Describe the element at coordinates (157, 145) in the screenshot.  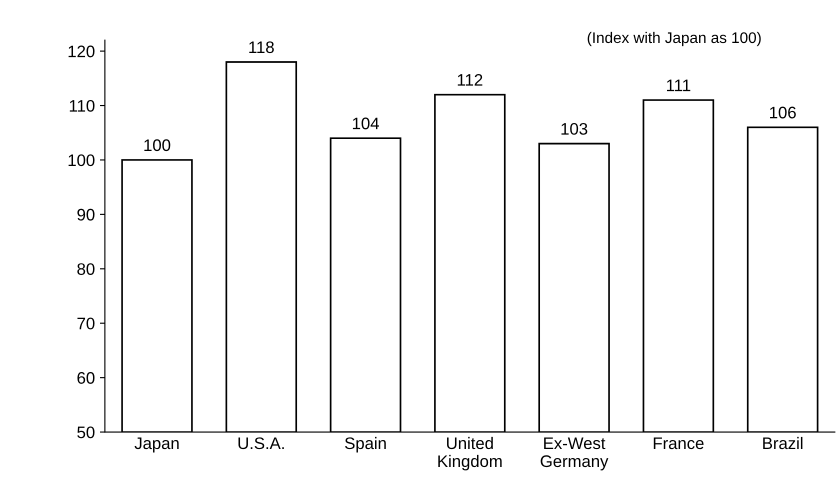
I see `data-label: 100` at that location.